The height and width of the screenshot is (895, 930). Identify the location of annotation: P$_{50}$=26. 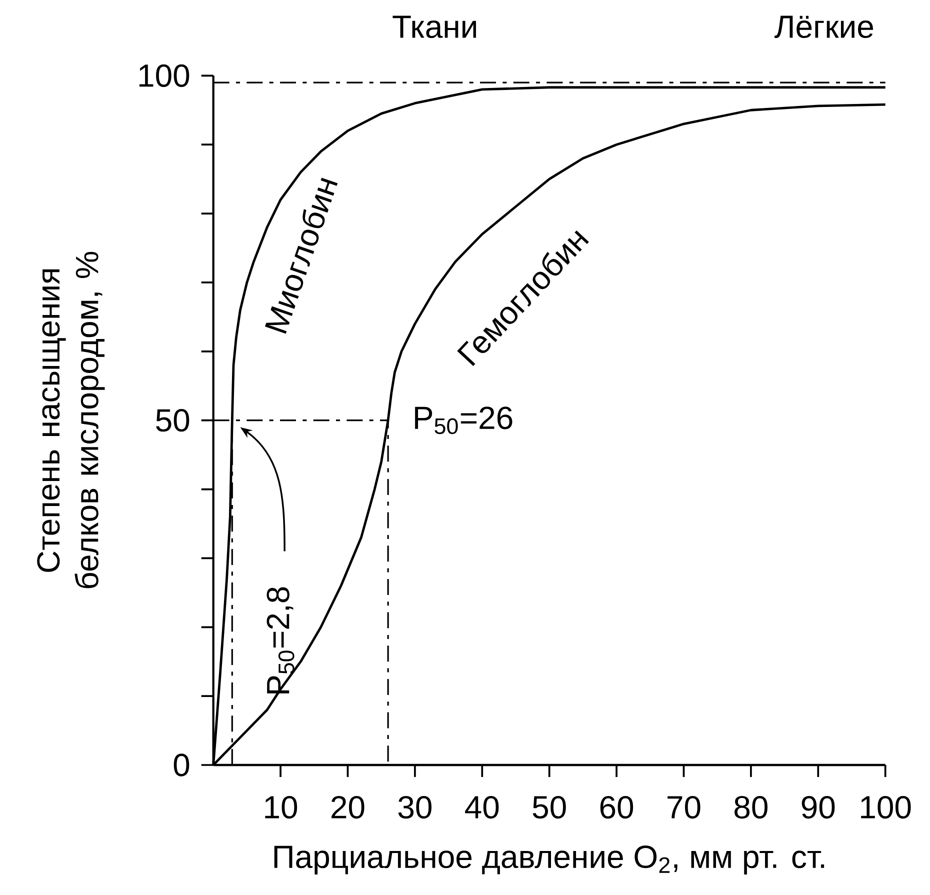
(463, 420).